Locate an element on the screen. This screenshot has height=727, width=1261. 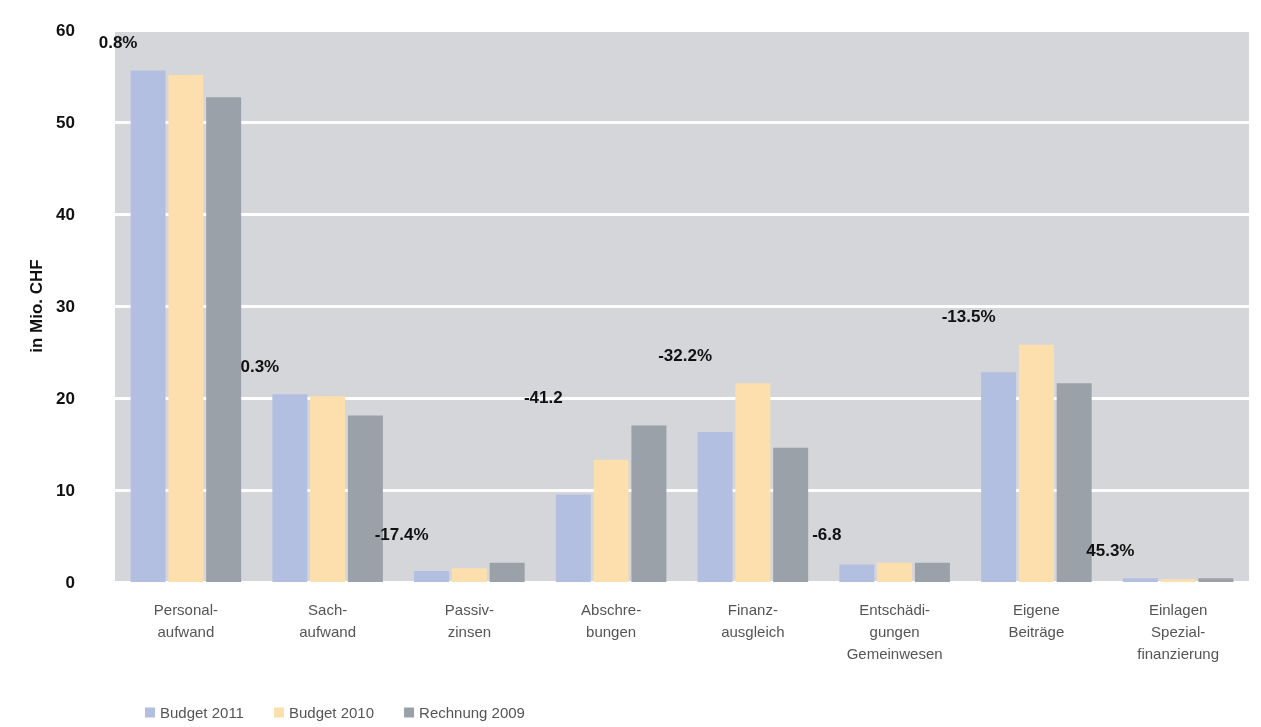
y-tick-label: 10 is located at coordinates (65, 490).